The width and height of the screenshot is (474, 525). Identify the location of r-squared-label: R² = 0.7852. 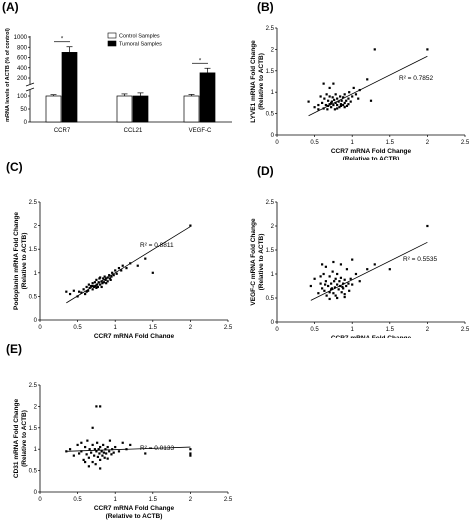
(416, 78).